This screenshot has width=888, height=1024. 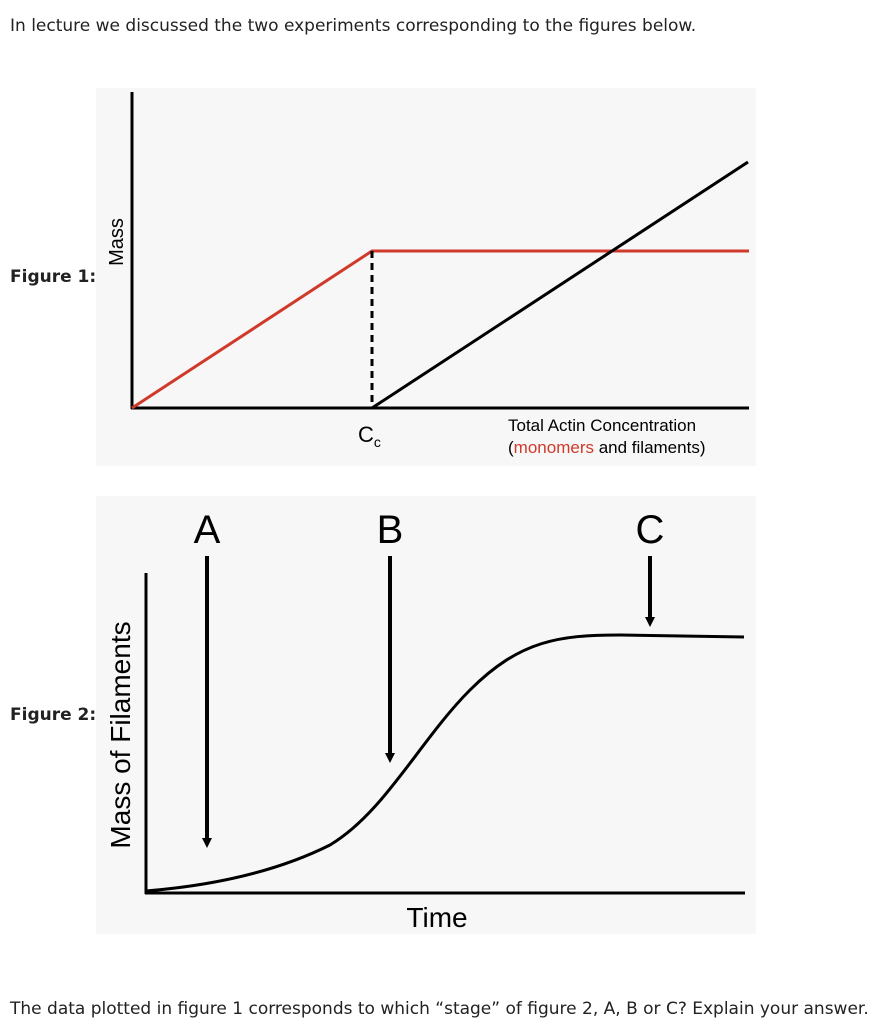 What do you see at coordinates (120, 734) in the screenshot?
I see `y-axis-label: Mass of Filaments` at bounding box center [120, 734].